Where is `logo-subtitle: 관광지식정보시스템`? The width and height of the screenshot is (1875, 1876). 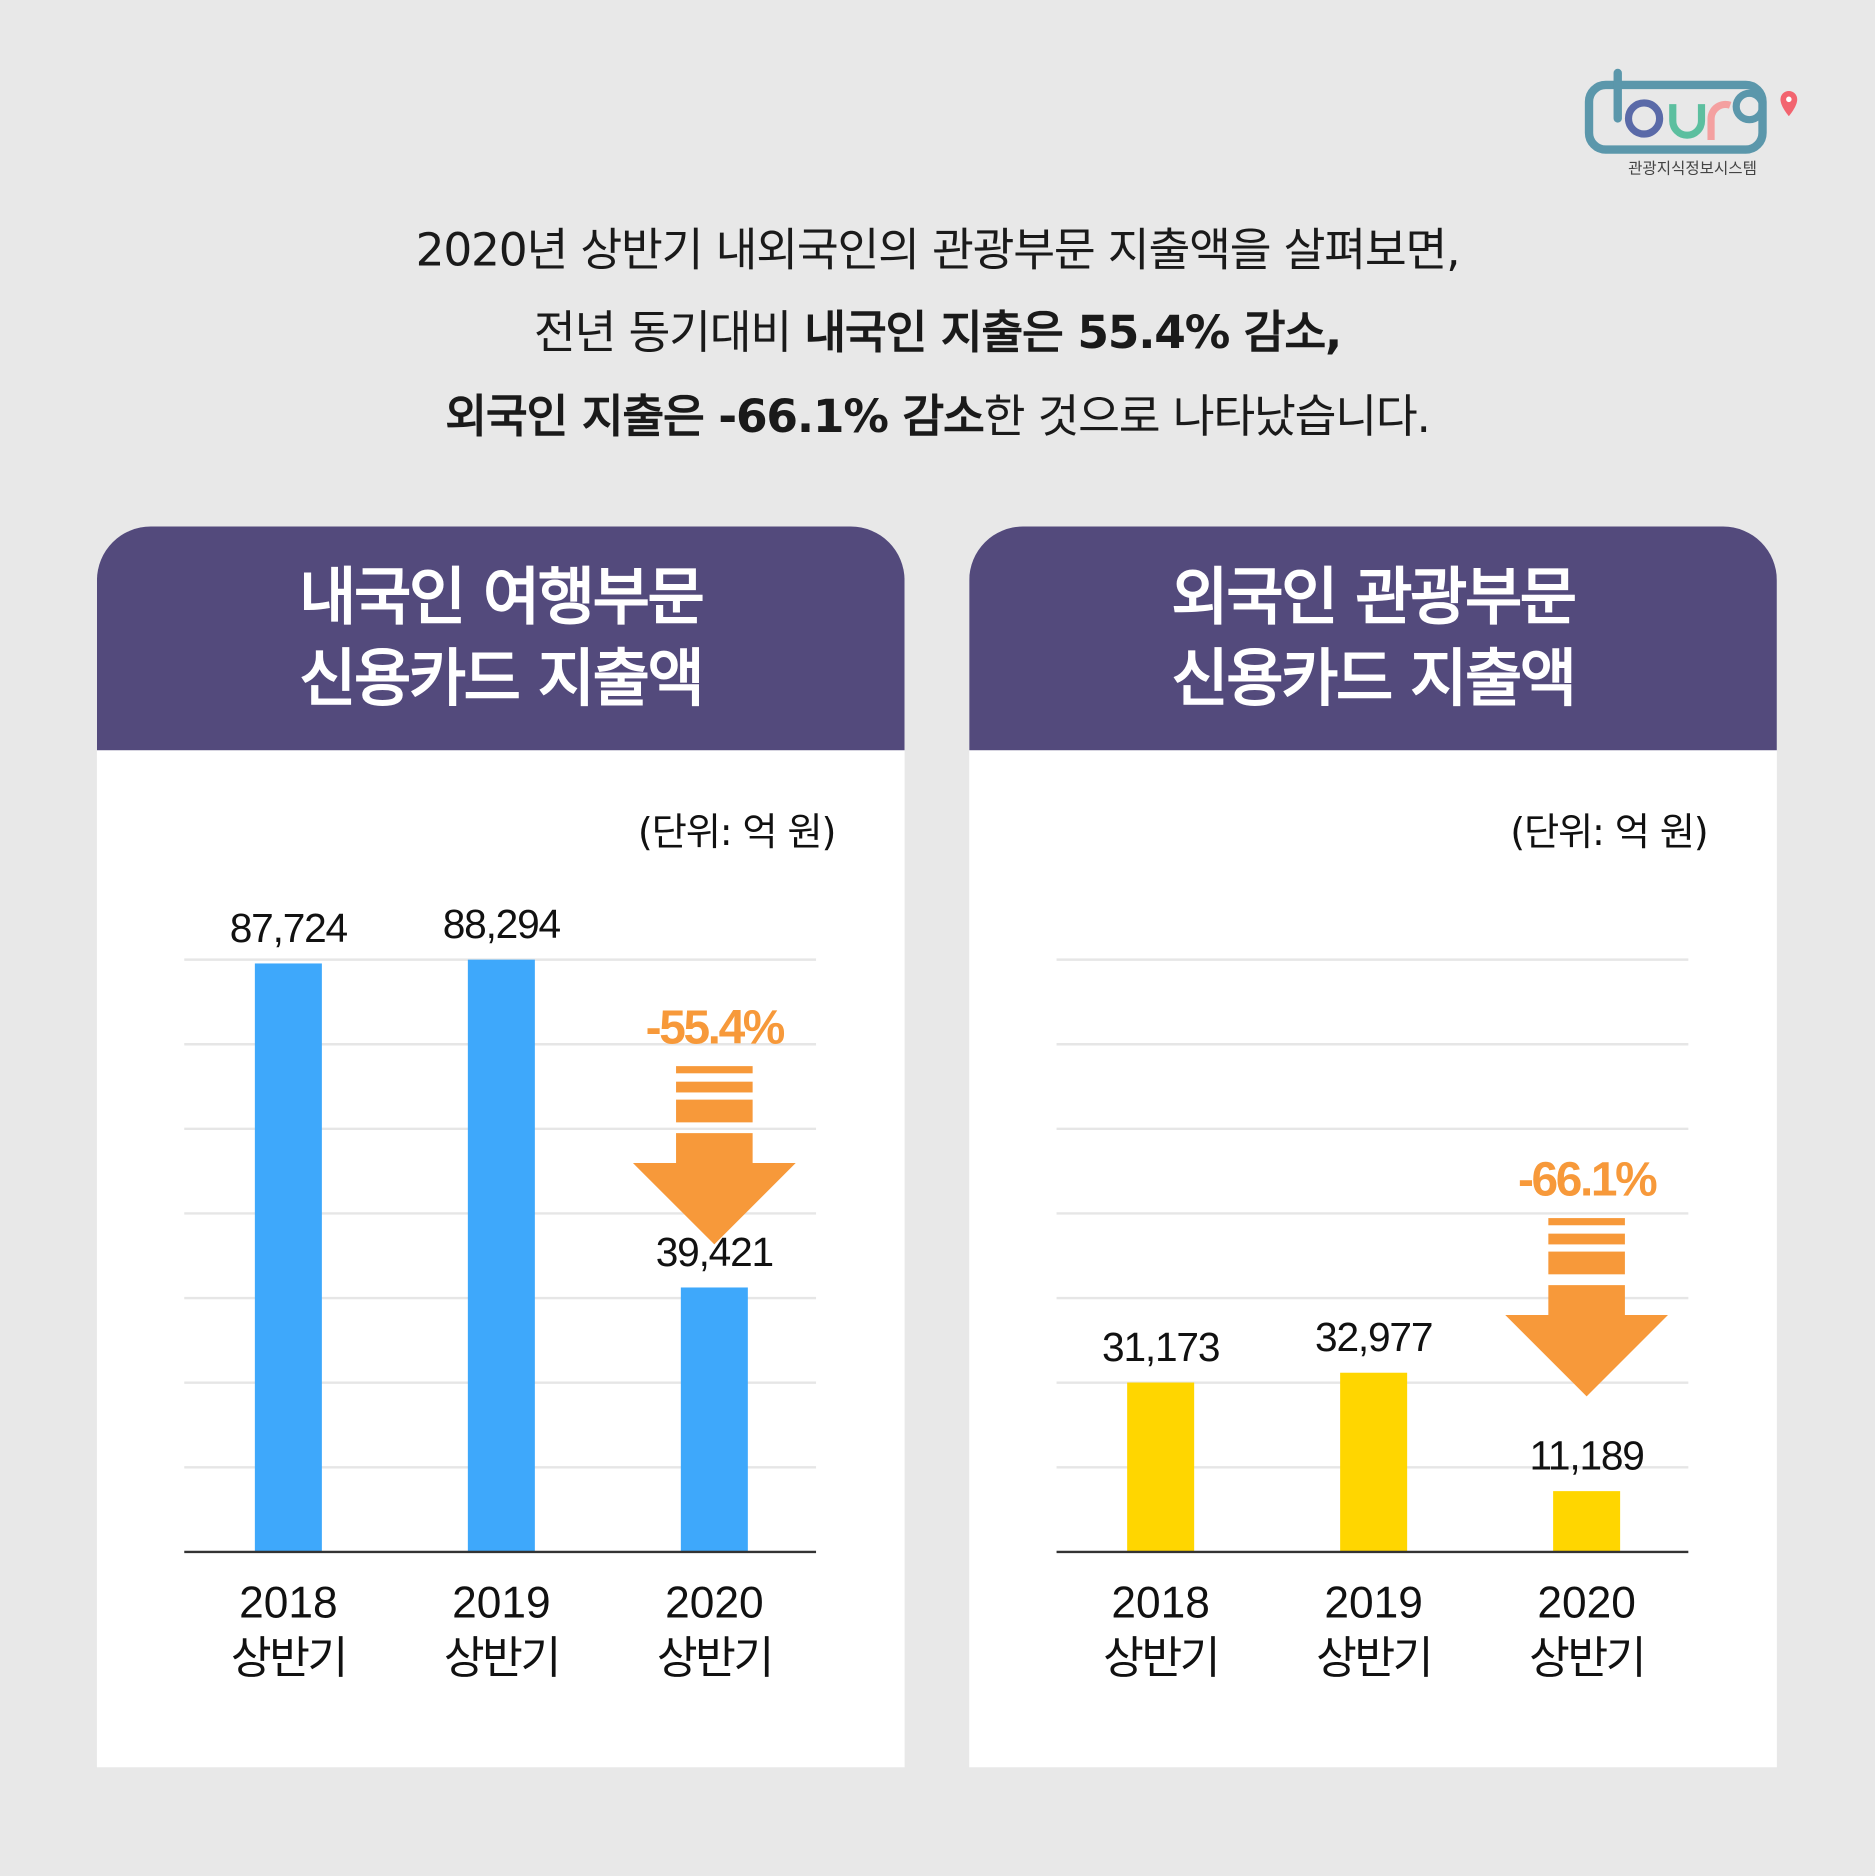
logo-subtitle: 관광지식정보시스템 is located at coordinates (1692, 169).